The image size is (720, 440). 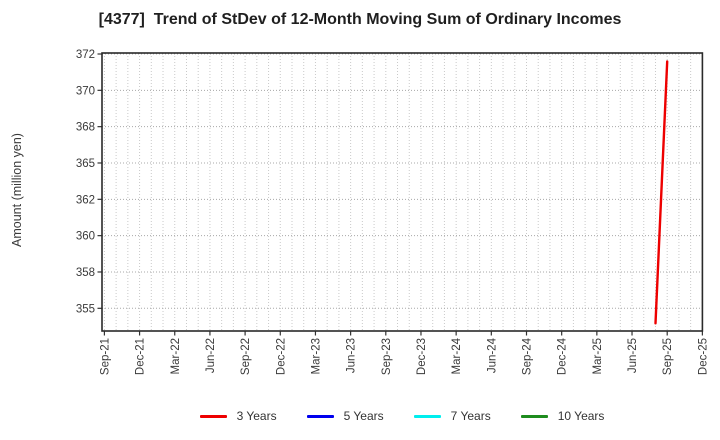 What do you see at coordinates (668, 356) in the screenshot?
I see `x-tick-label: Sep-25` at bounding box center [668, 356].